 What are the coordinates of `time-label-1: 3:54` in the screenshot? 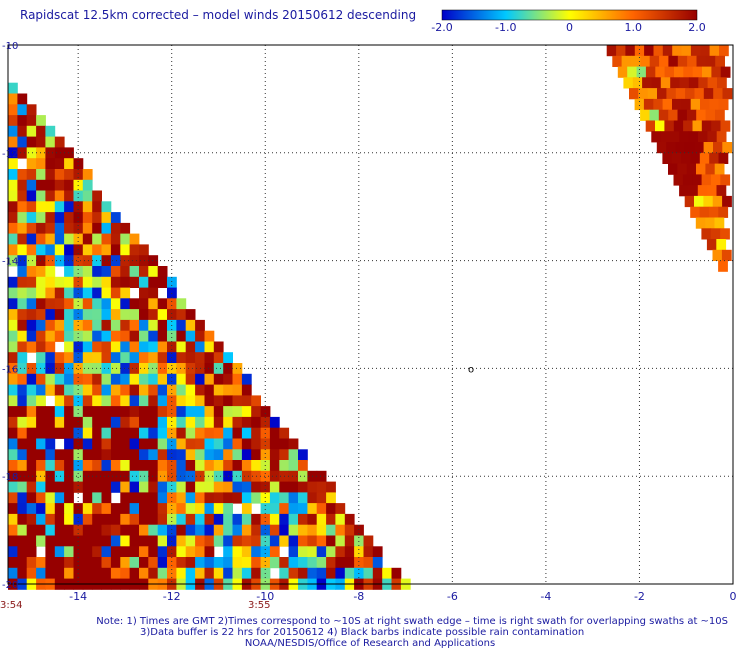 It's located at (11, 605).